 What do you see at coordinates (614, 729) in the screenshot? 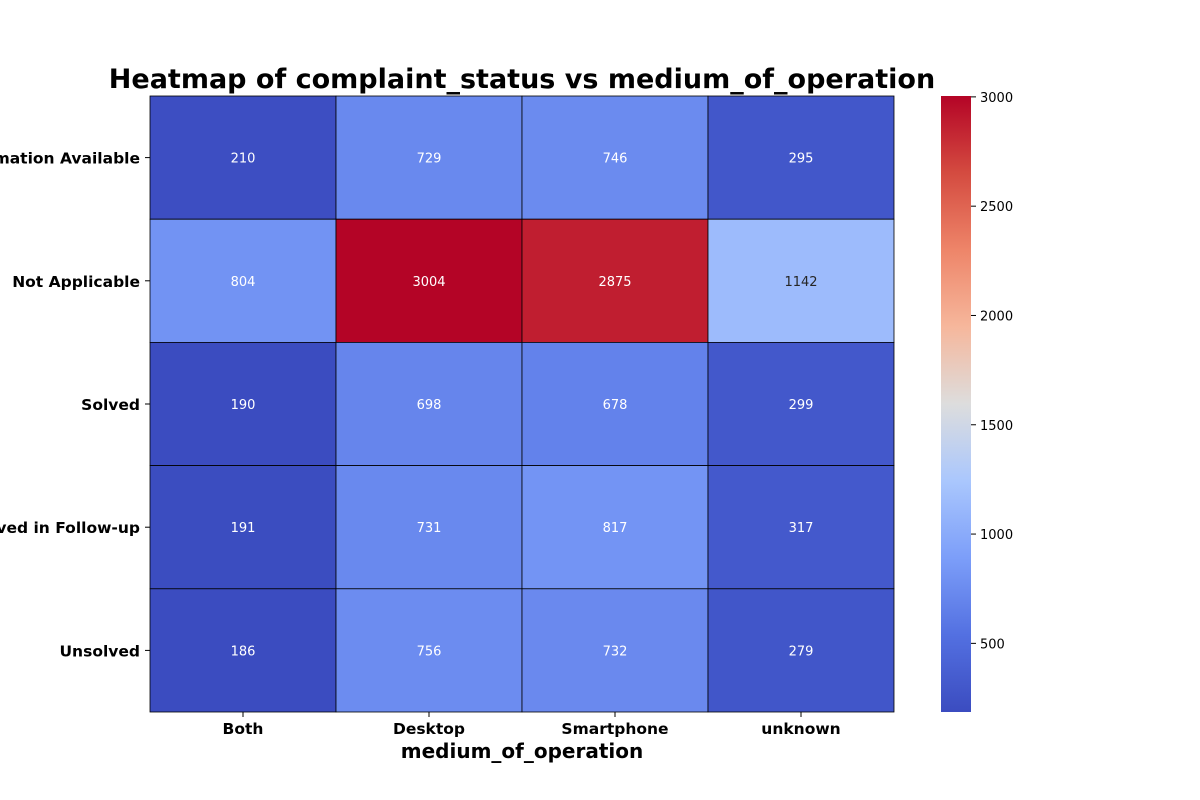
I see `x-tick-label: Smartphone` at bounding box center [614, 729].